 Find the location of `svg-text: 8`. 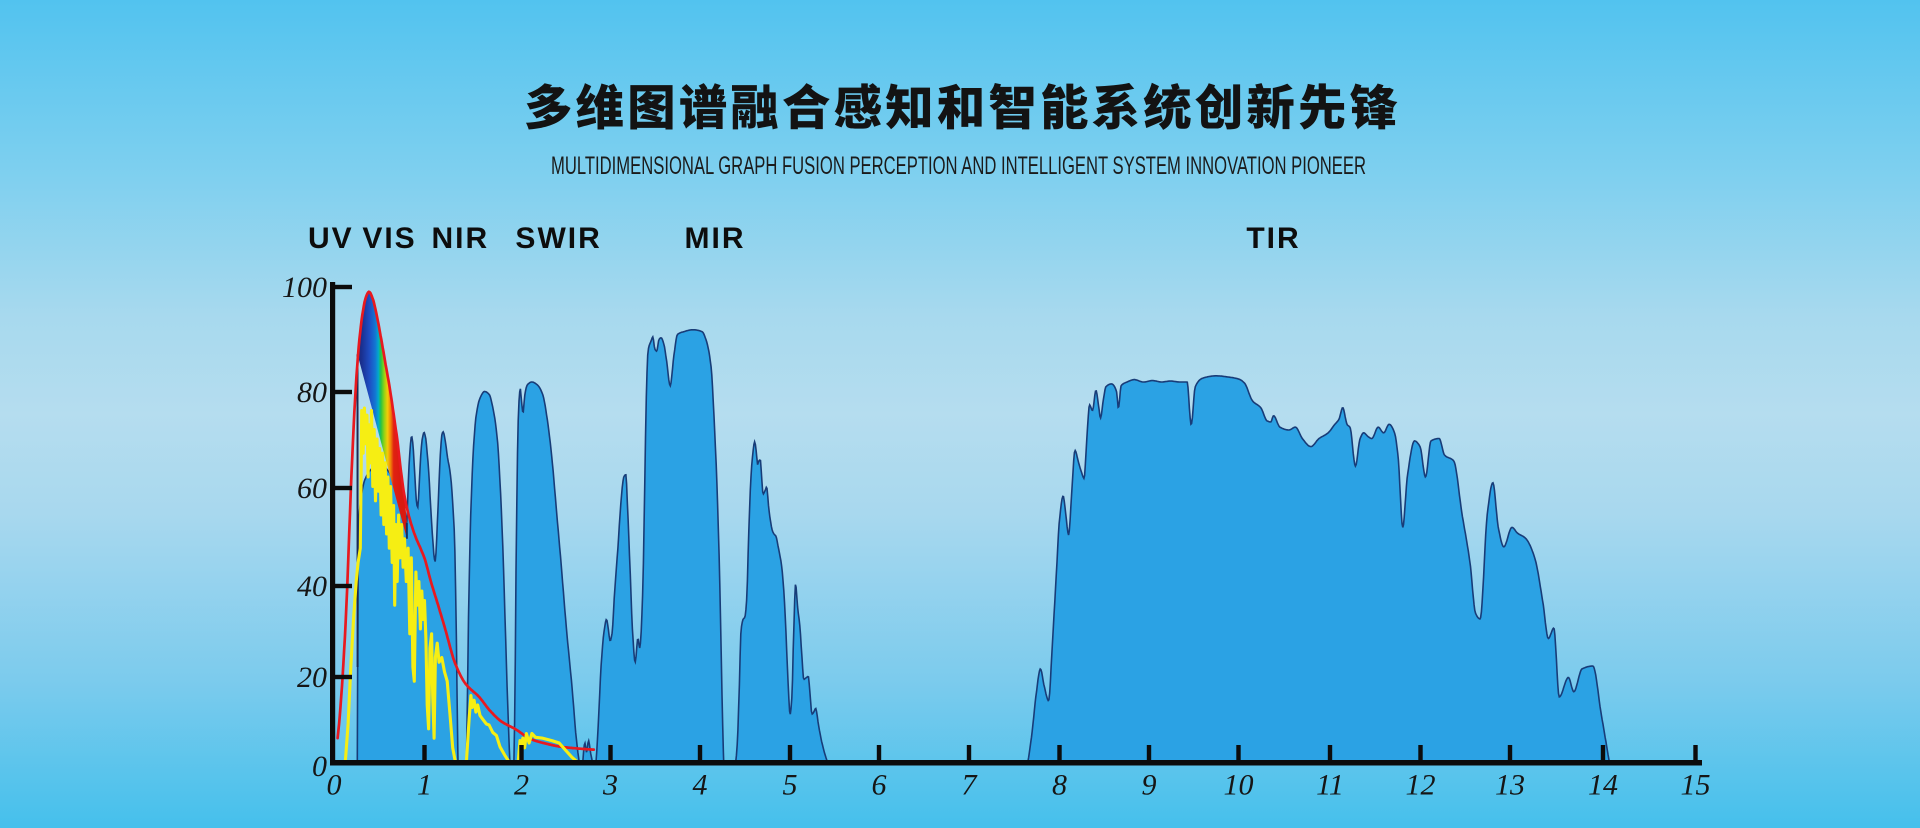

svg-text: 8 is located at coordinates (1059, 784).